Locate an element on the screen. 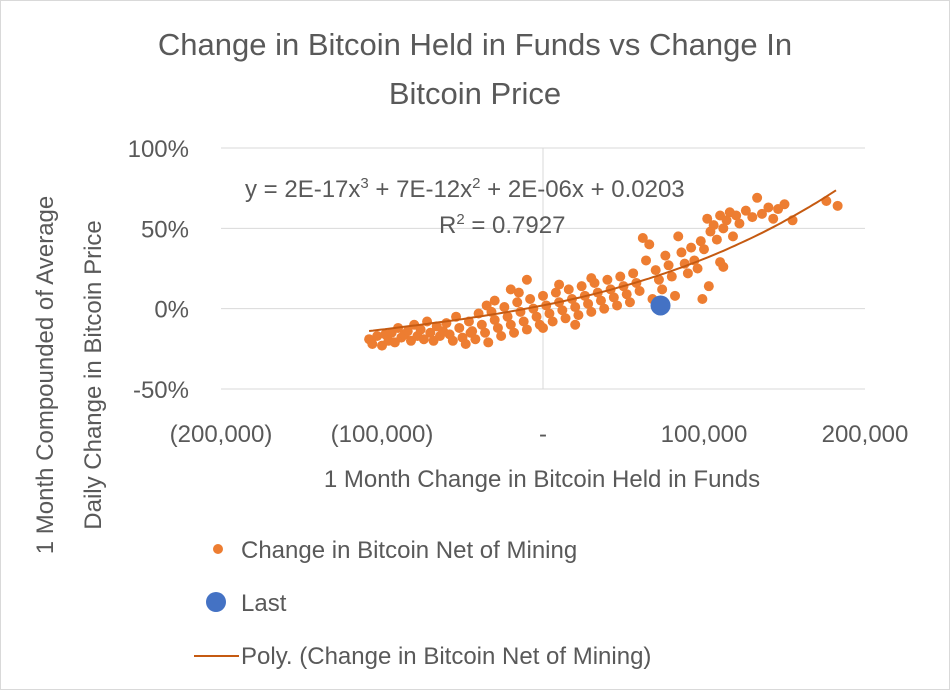 This screenshot has width=950, height=694. y-axis-label-line1: 1 Month Compounded of Average is located at coordinates (45, 375).